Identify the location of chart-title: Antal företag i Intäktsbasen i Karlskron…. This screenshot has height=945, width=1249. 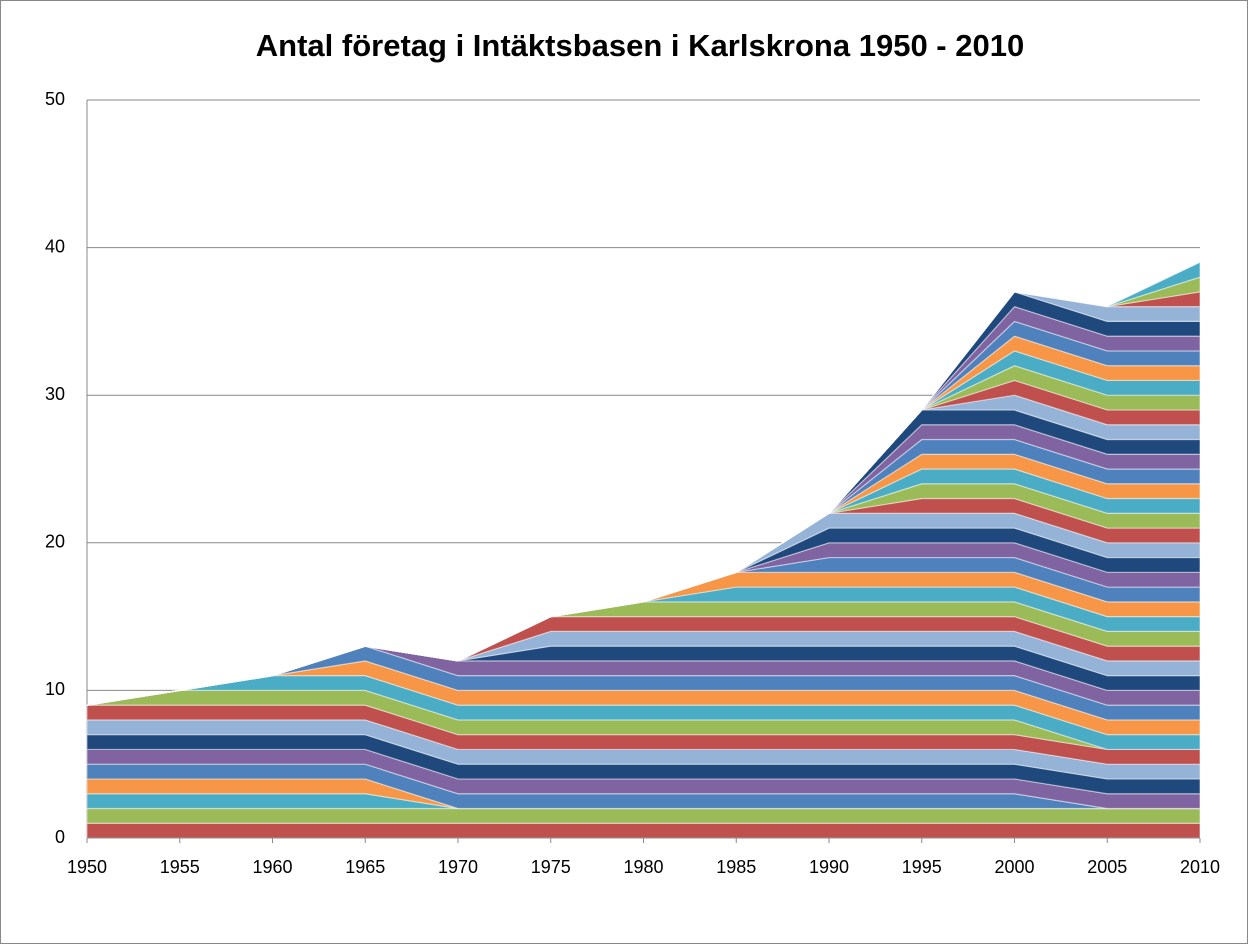
(640, 45).